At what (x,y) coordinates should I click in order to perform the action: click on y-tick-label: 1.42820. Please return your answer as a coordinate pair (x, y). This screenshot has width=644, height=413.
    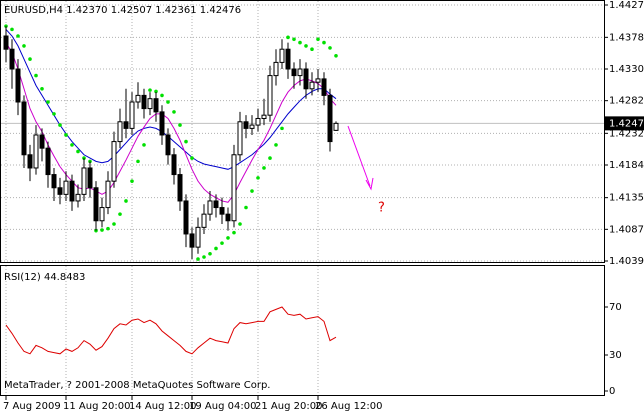
    Looking at the image, I should click on (626, 101).